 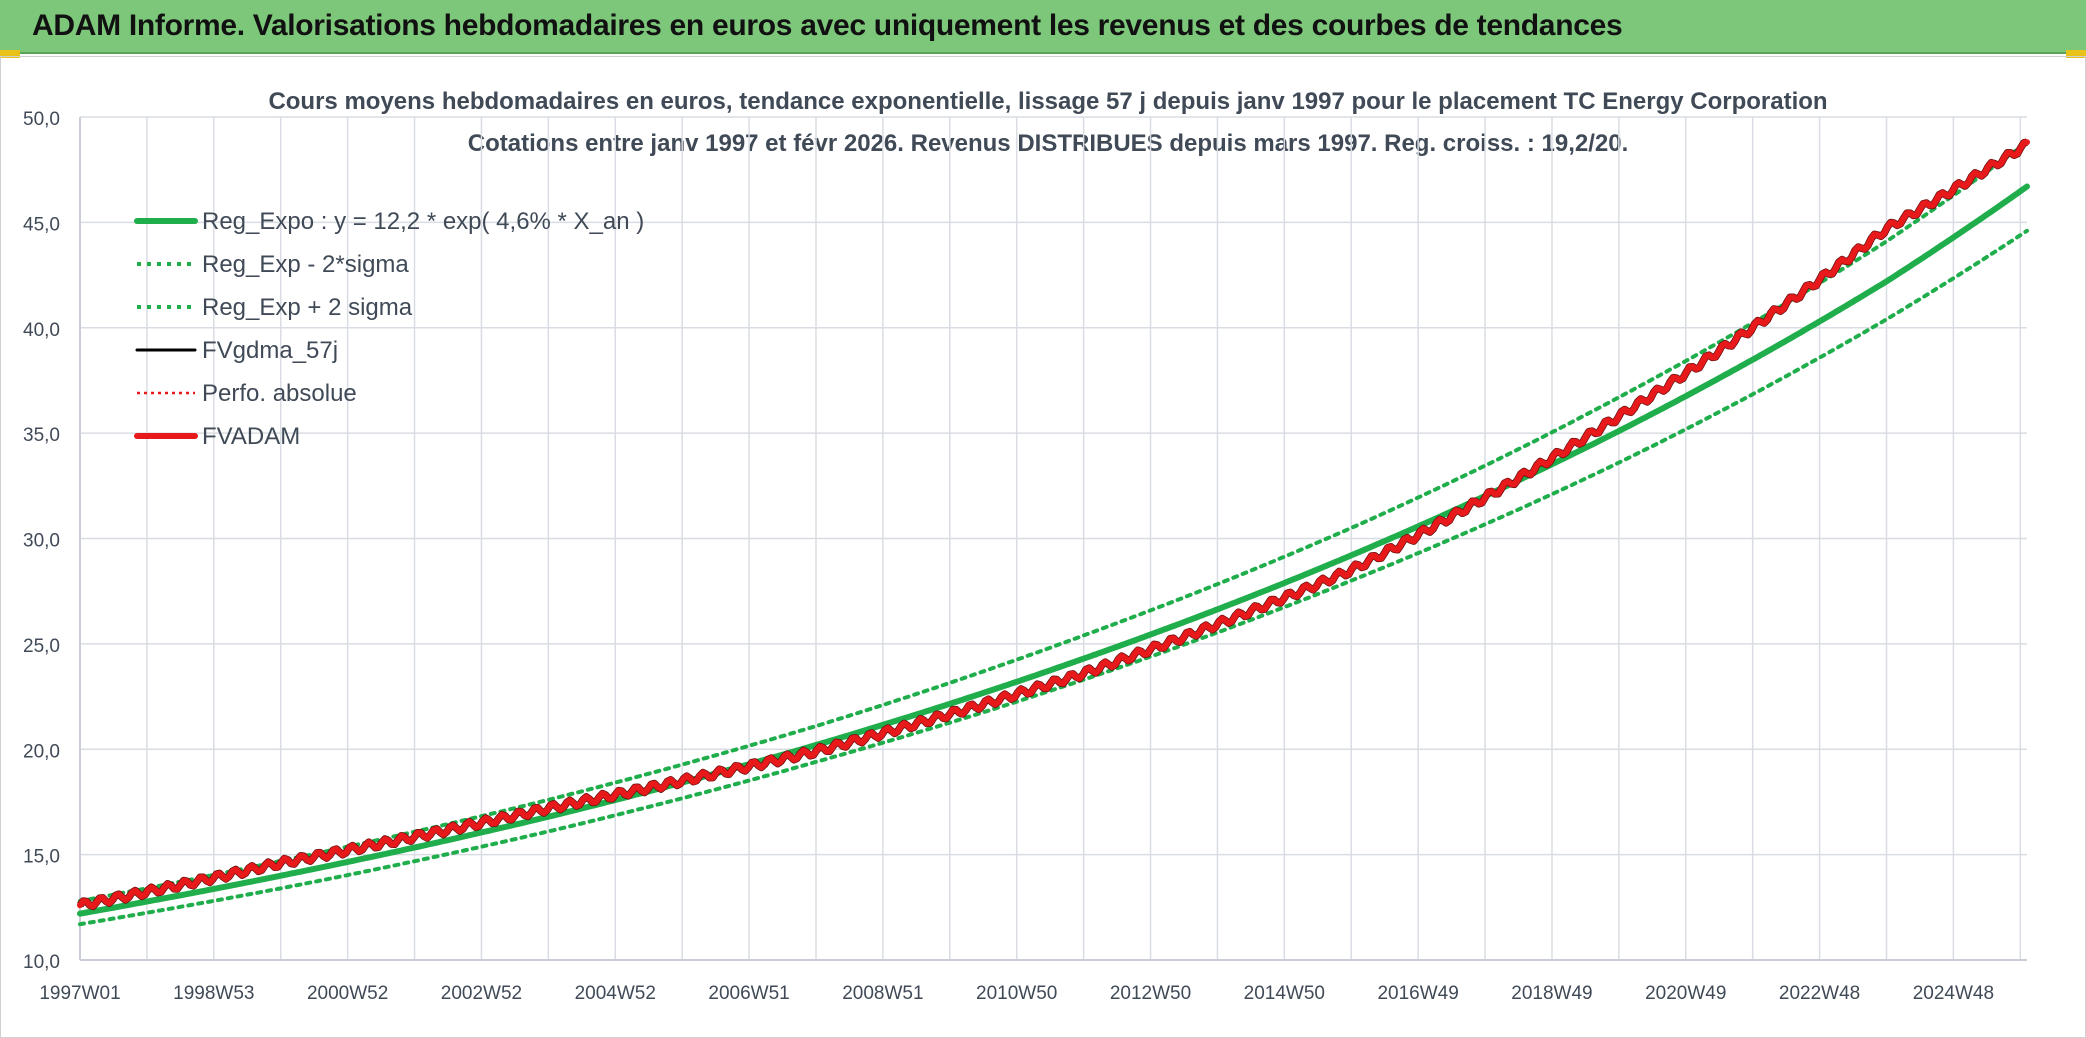 What do you see at coordinates (347, 993) in the screenshot?
I see `x-tick-label: 2000W52` at bounding box center [347, 993].